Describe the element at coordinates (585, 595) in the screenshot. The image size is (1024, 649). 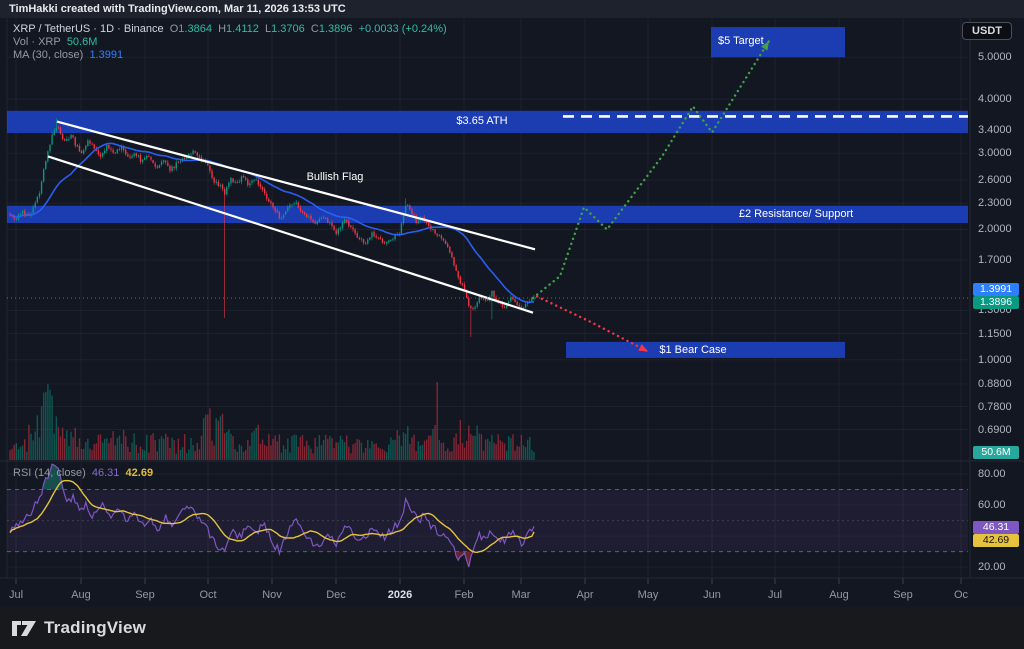
I see `time-tick-label: Apr` at that location.